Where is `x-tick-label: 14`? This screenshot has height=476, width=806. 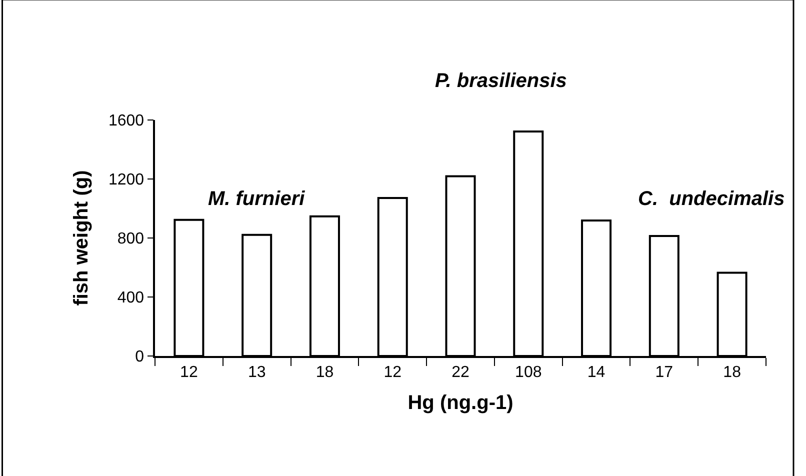
x-tick-label: 14 is located at coordinates (596, 372).